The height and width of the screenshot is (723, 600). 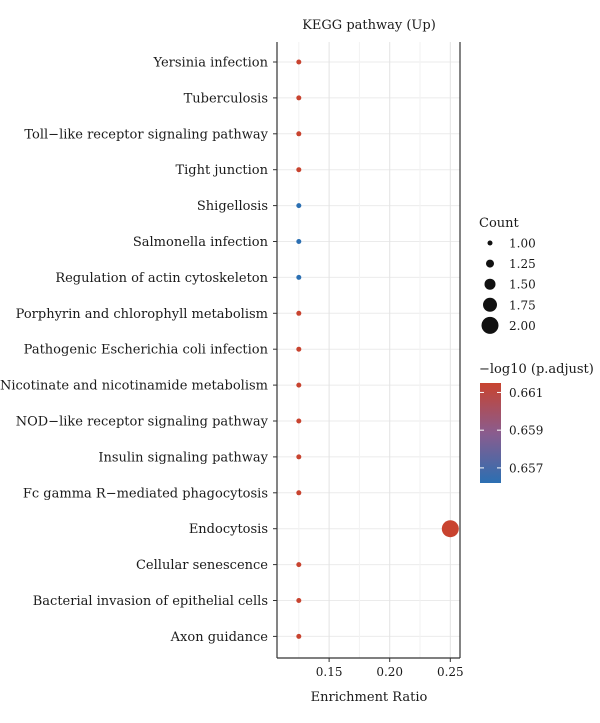 I want to click on category-label: Shigellosis, so click(x=232, y=206).